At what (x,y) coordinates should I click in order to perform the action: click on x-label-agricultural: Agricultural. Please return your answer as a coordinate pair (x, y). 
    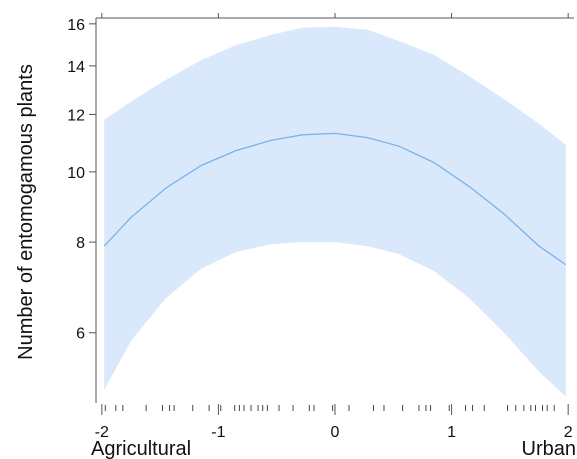
    Looking at the image, I should click on (141, 448).